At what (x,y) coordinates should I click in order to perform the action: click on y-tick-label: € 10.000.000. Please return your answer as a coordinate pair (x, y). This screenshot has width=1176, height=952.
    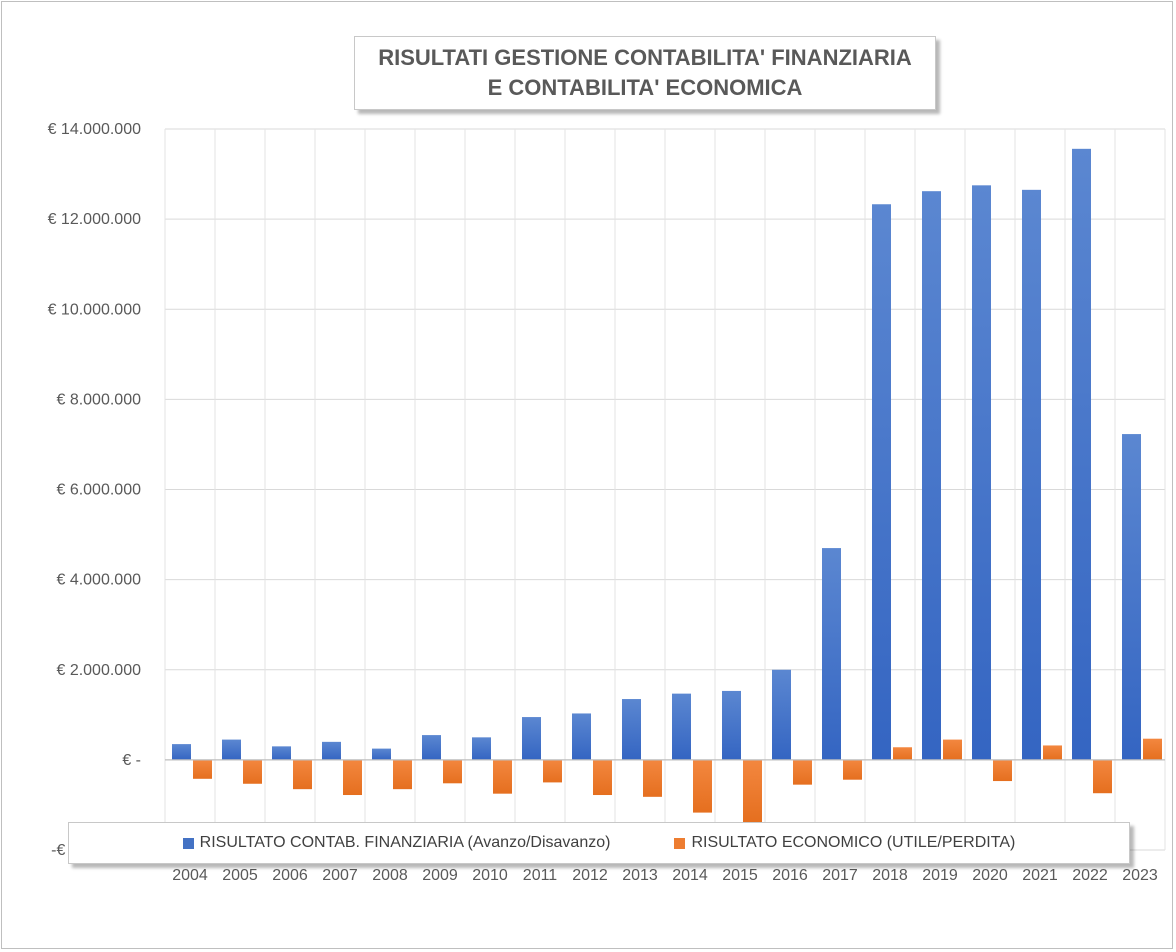
    Looking at the image, I should click on (95, 309).